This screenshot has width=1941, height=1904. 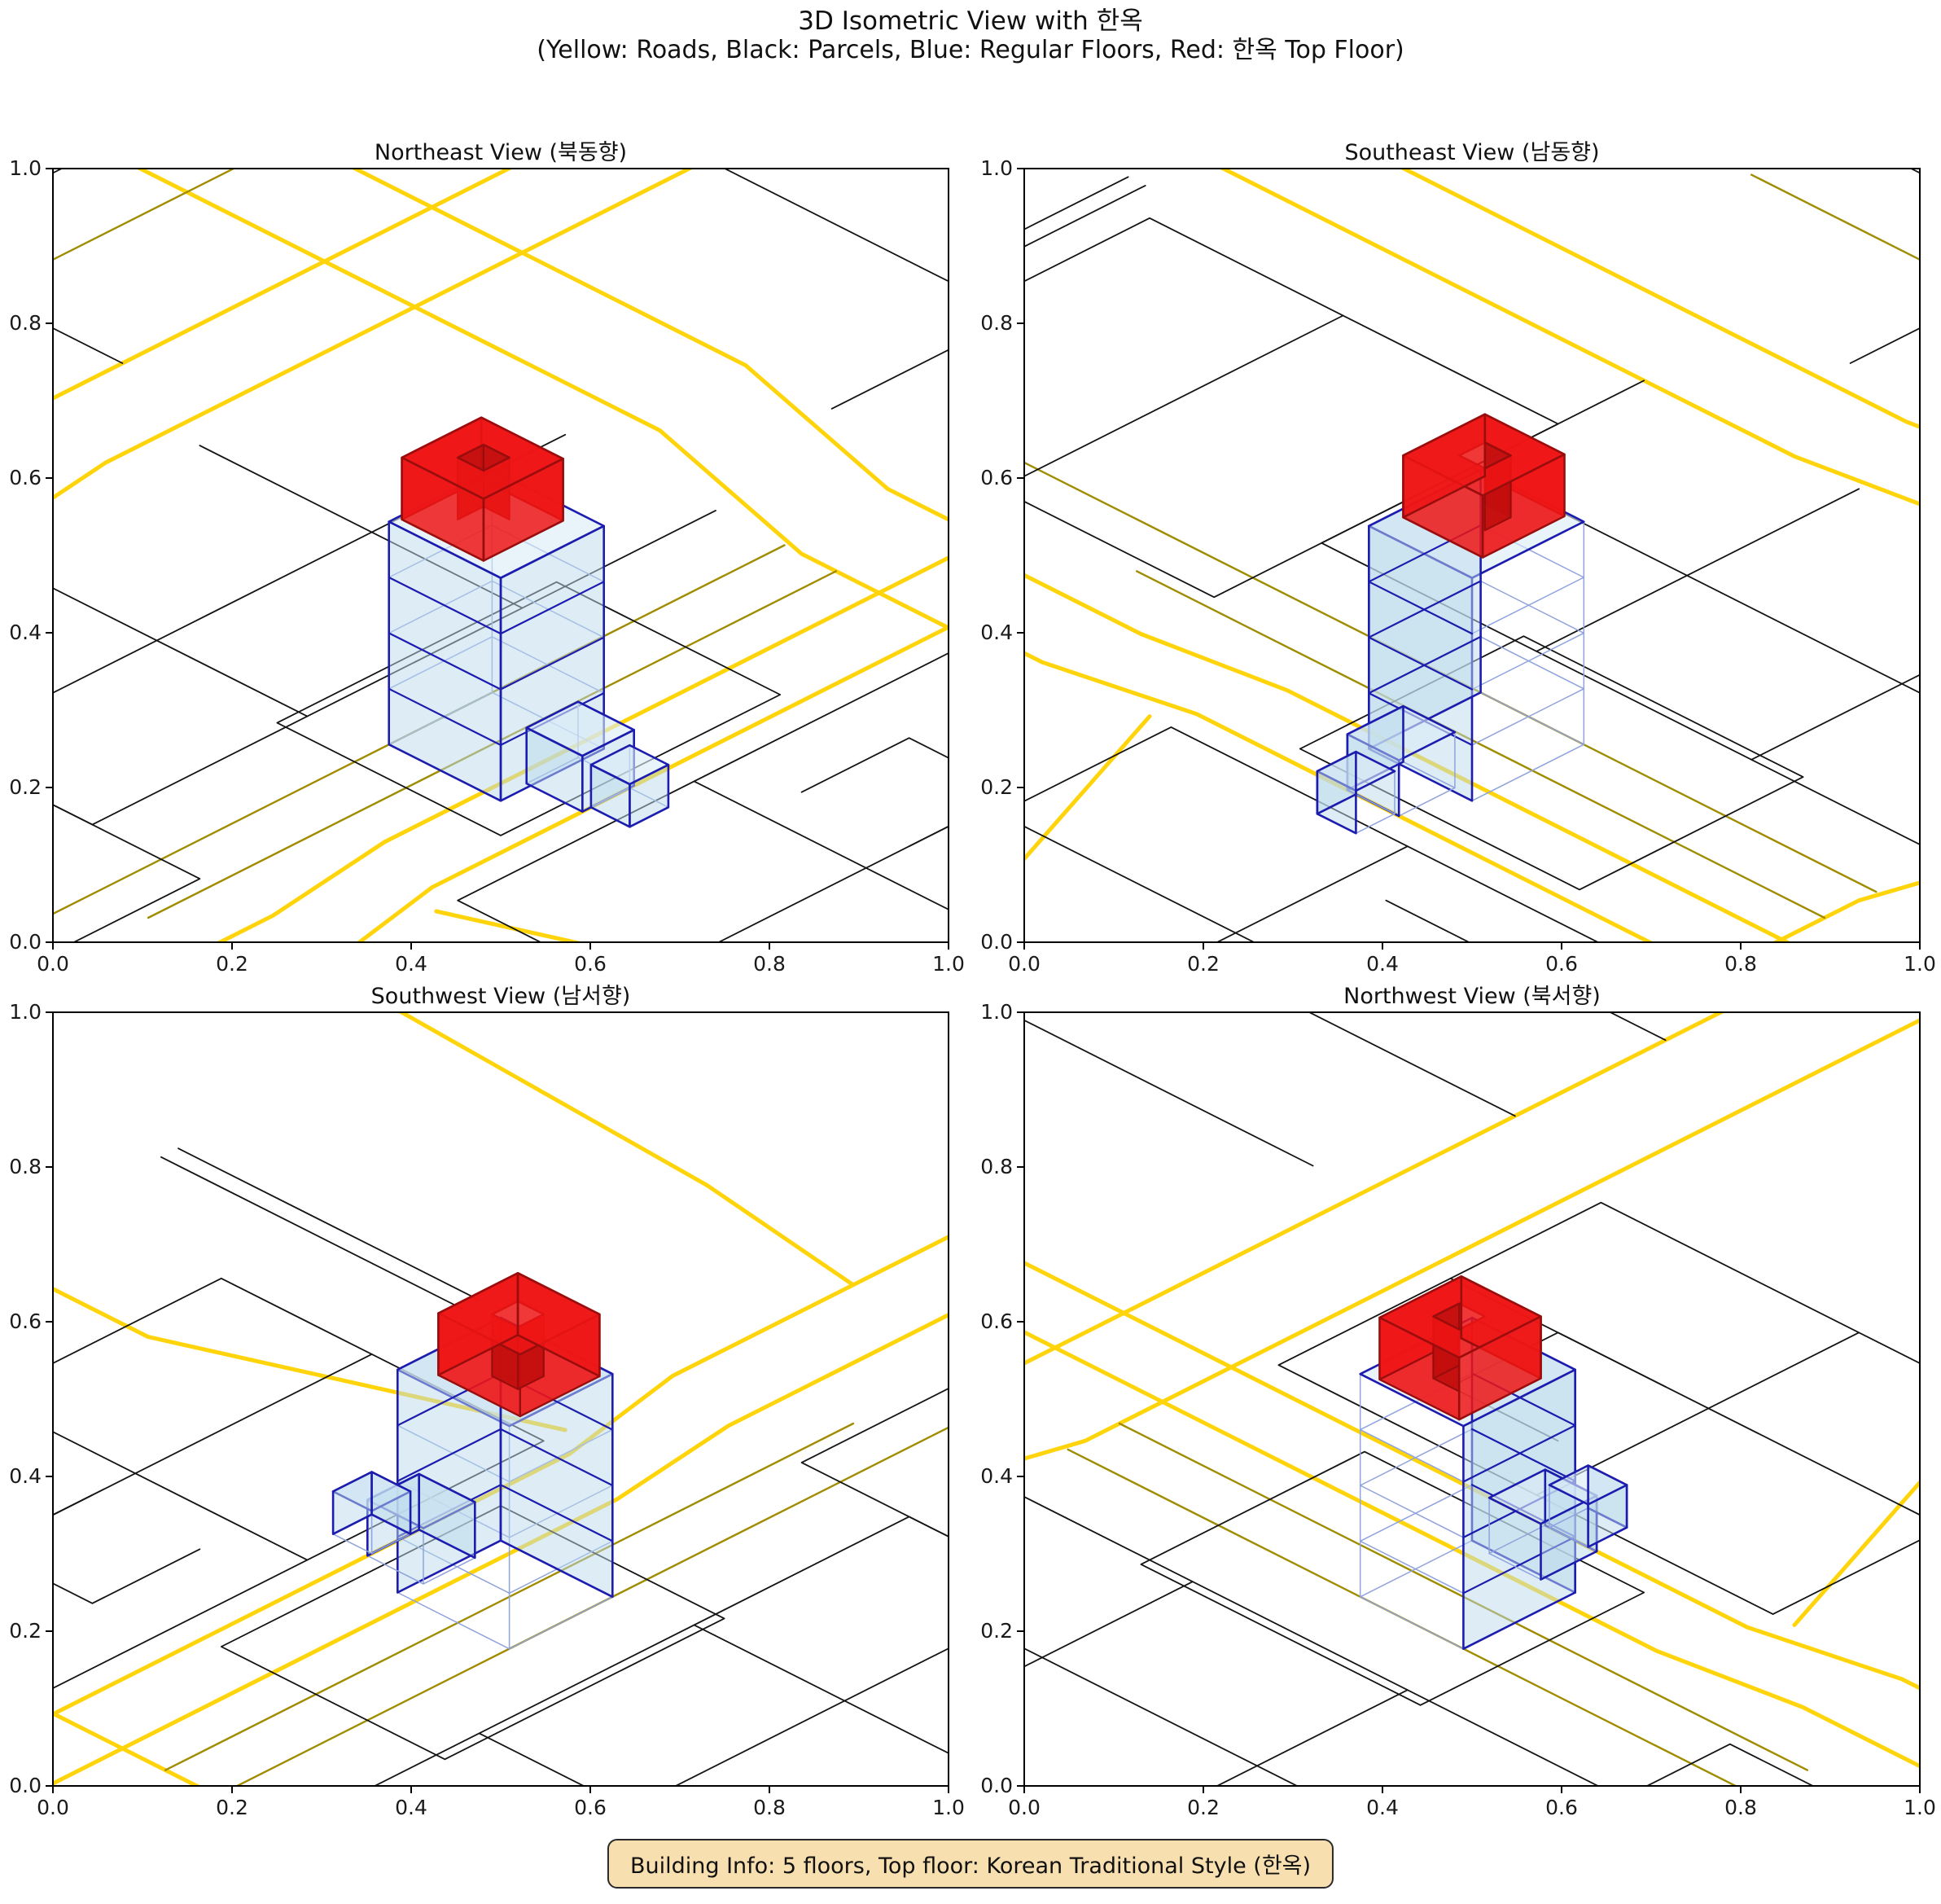 What do you see at coordinates (1472, 996) in the screenshot?
I see `subplot-title-northwest: Northwest View (북서향)` at bounding box center [1472, 996].